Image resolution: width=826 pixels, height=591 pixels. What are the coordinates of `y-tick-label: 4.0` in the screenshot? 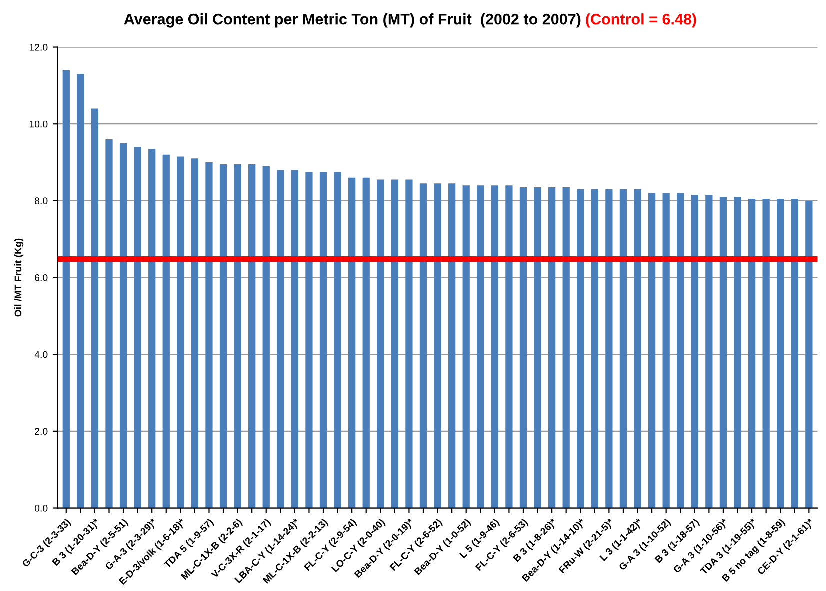 It's located at (41, 354).